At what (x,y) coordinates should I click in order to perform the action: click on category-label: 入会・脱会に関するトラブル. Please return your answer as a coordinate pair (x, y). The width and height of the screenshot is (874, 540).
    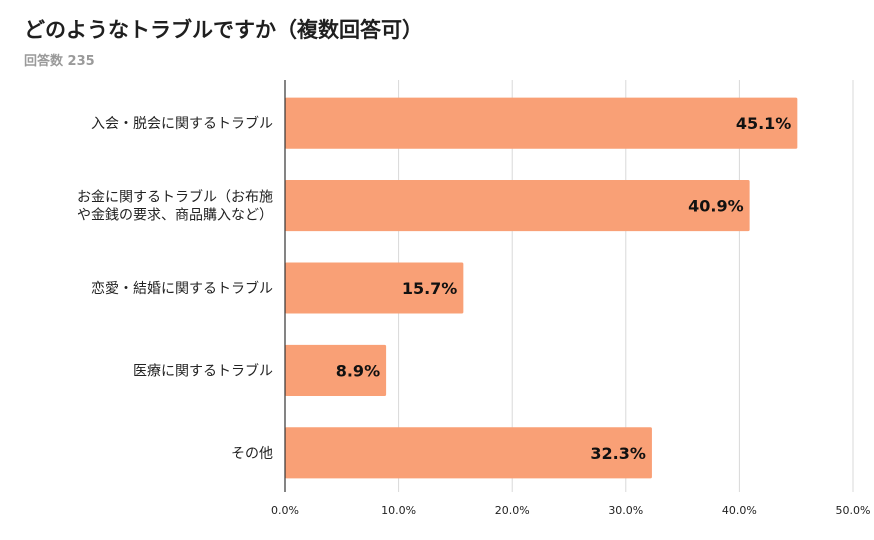
    Looking at the image, I should click on (182, 123).